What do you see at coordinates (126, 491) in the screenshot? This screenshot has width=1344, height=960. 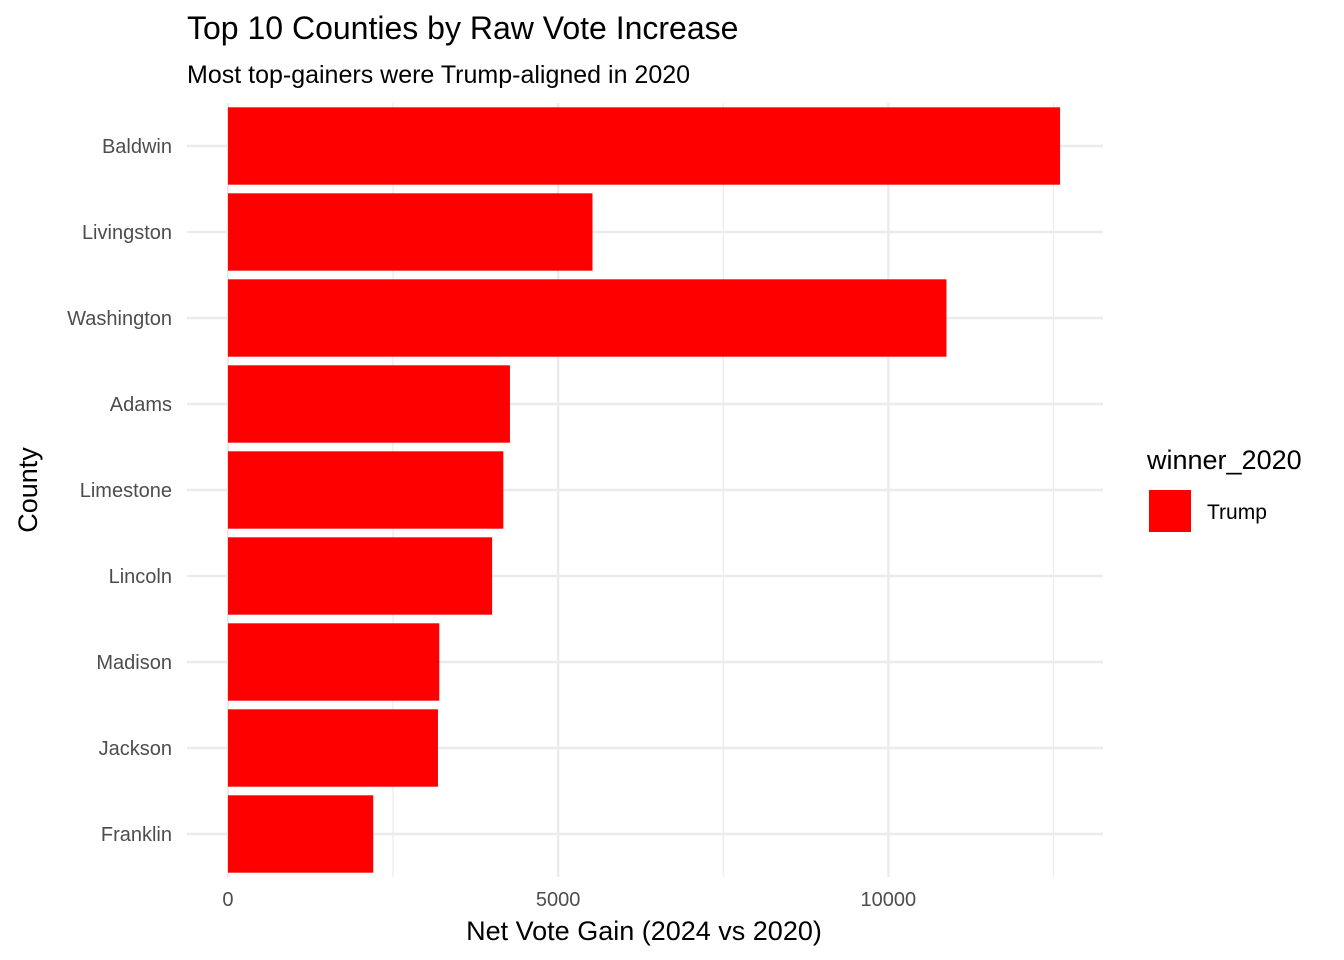 I see `y-tick-label: Limestone` at bounding box center [126, 491].